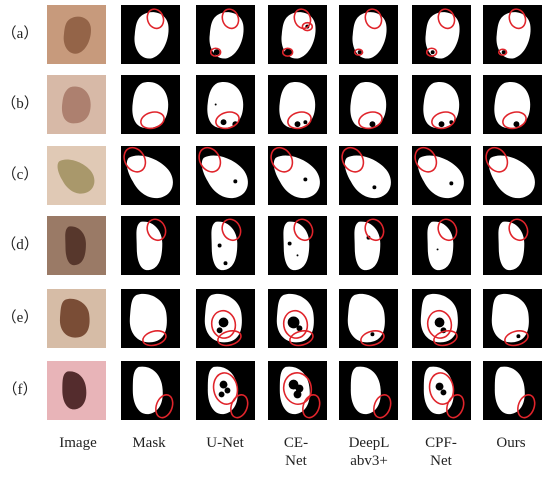 The height and width of the screenshot is (478, 550). Describe the element at coordinates (20, 390) in the screenshot. I see `row-label: （f）` at that location.